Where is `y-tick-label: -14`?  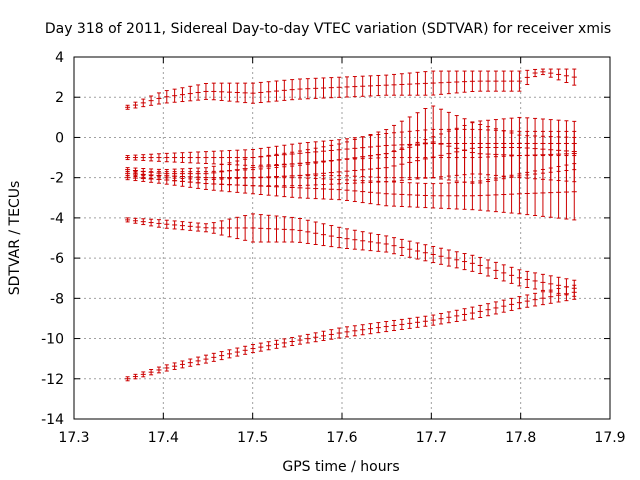 y-tick-label: -14 is located at coordinates (52, 420).